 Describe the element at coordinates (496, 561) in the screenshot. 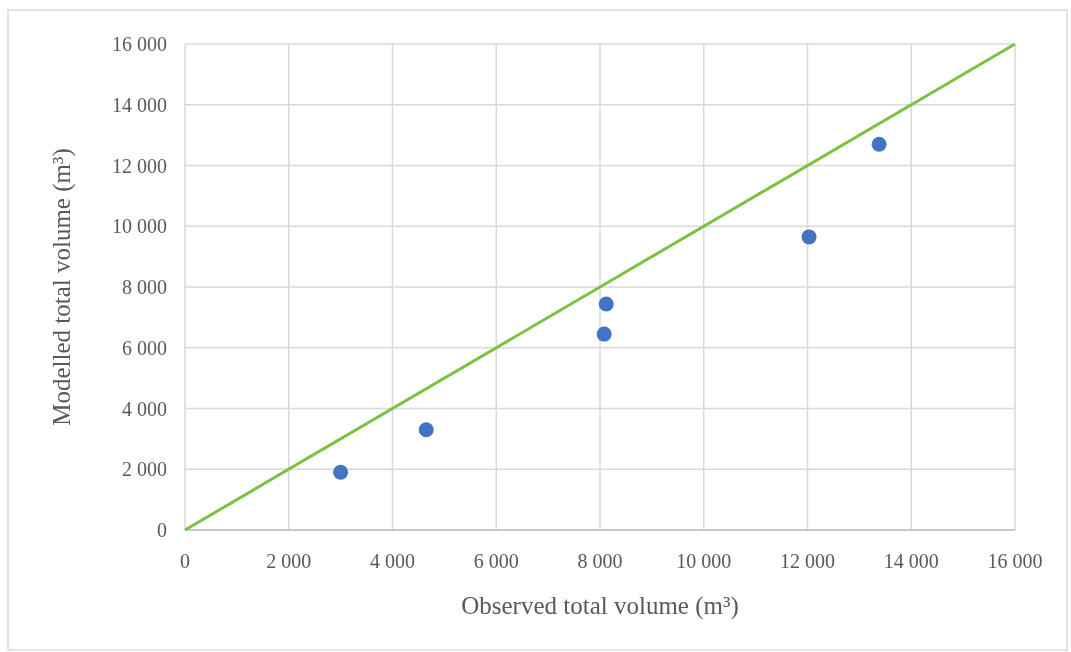

I see `x-tick-label: 6 000` at that location.